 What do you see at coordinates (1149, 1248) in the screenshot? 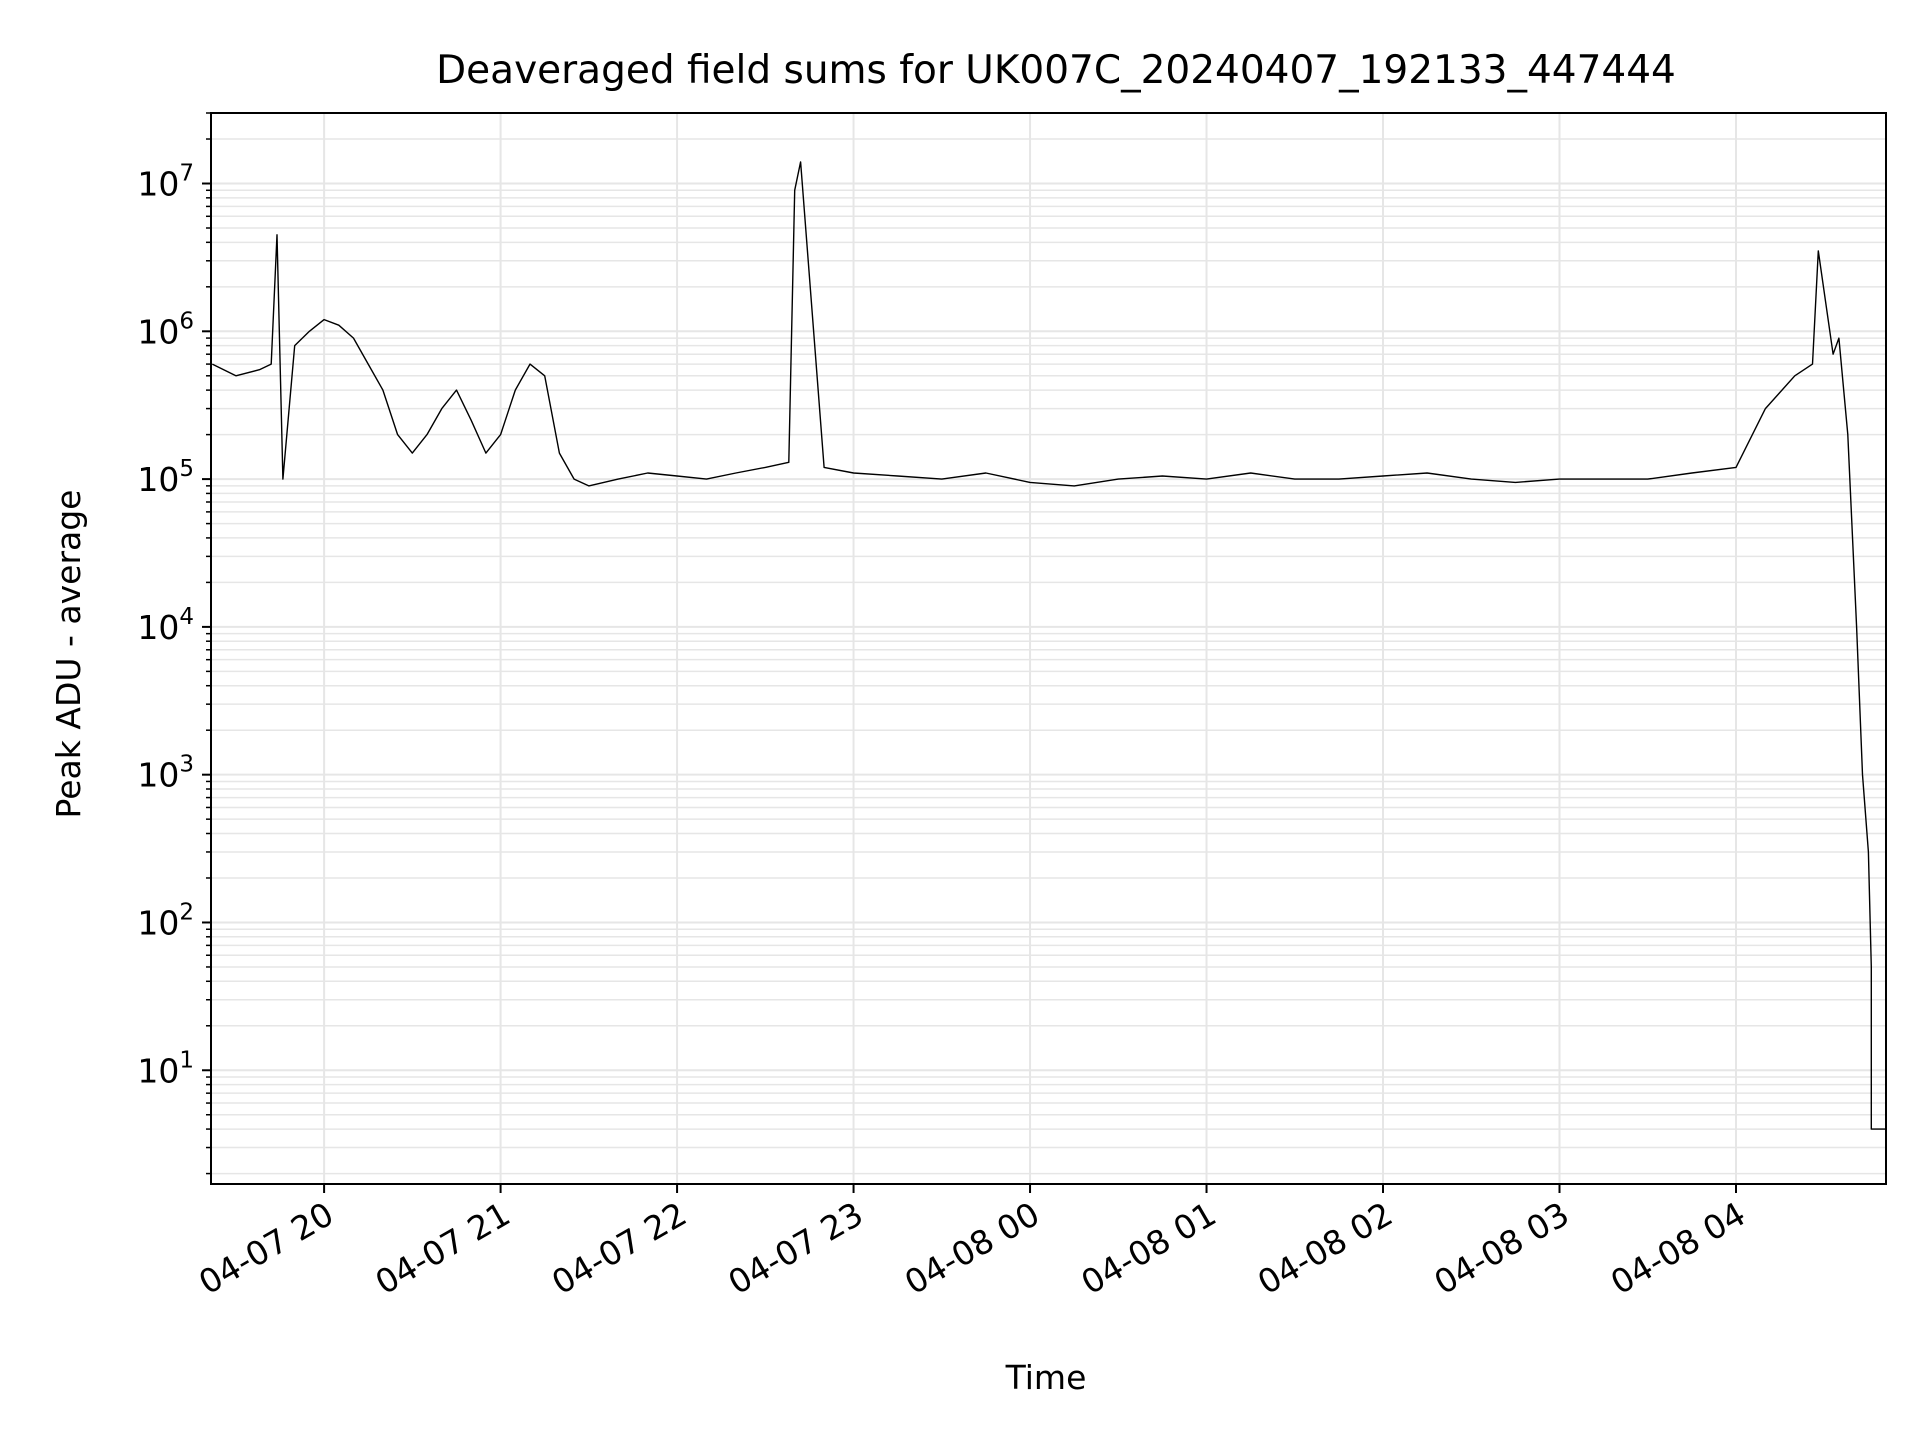
I see `x-tick-label: 04-08 01` at bounding box center [1149, 1248].